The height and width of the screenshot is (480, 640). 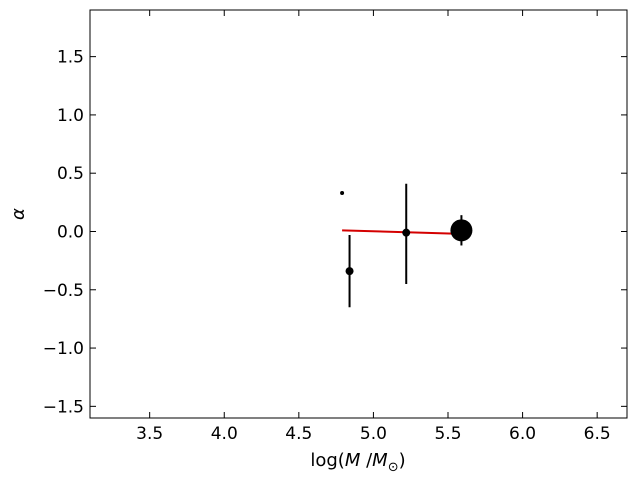 I want to click on x-tick-label: 6.0, so click(x=522, y=434).